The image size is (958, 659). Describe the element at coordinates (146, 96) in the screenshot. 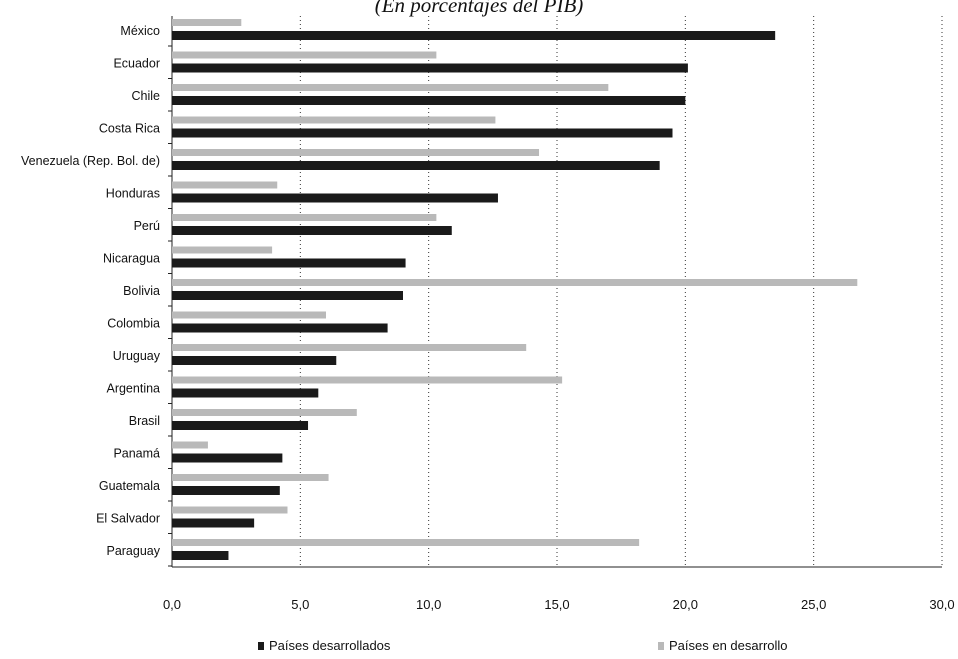

I see `category-label: Chile` at that location.